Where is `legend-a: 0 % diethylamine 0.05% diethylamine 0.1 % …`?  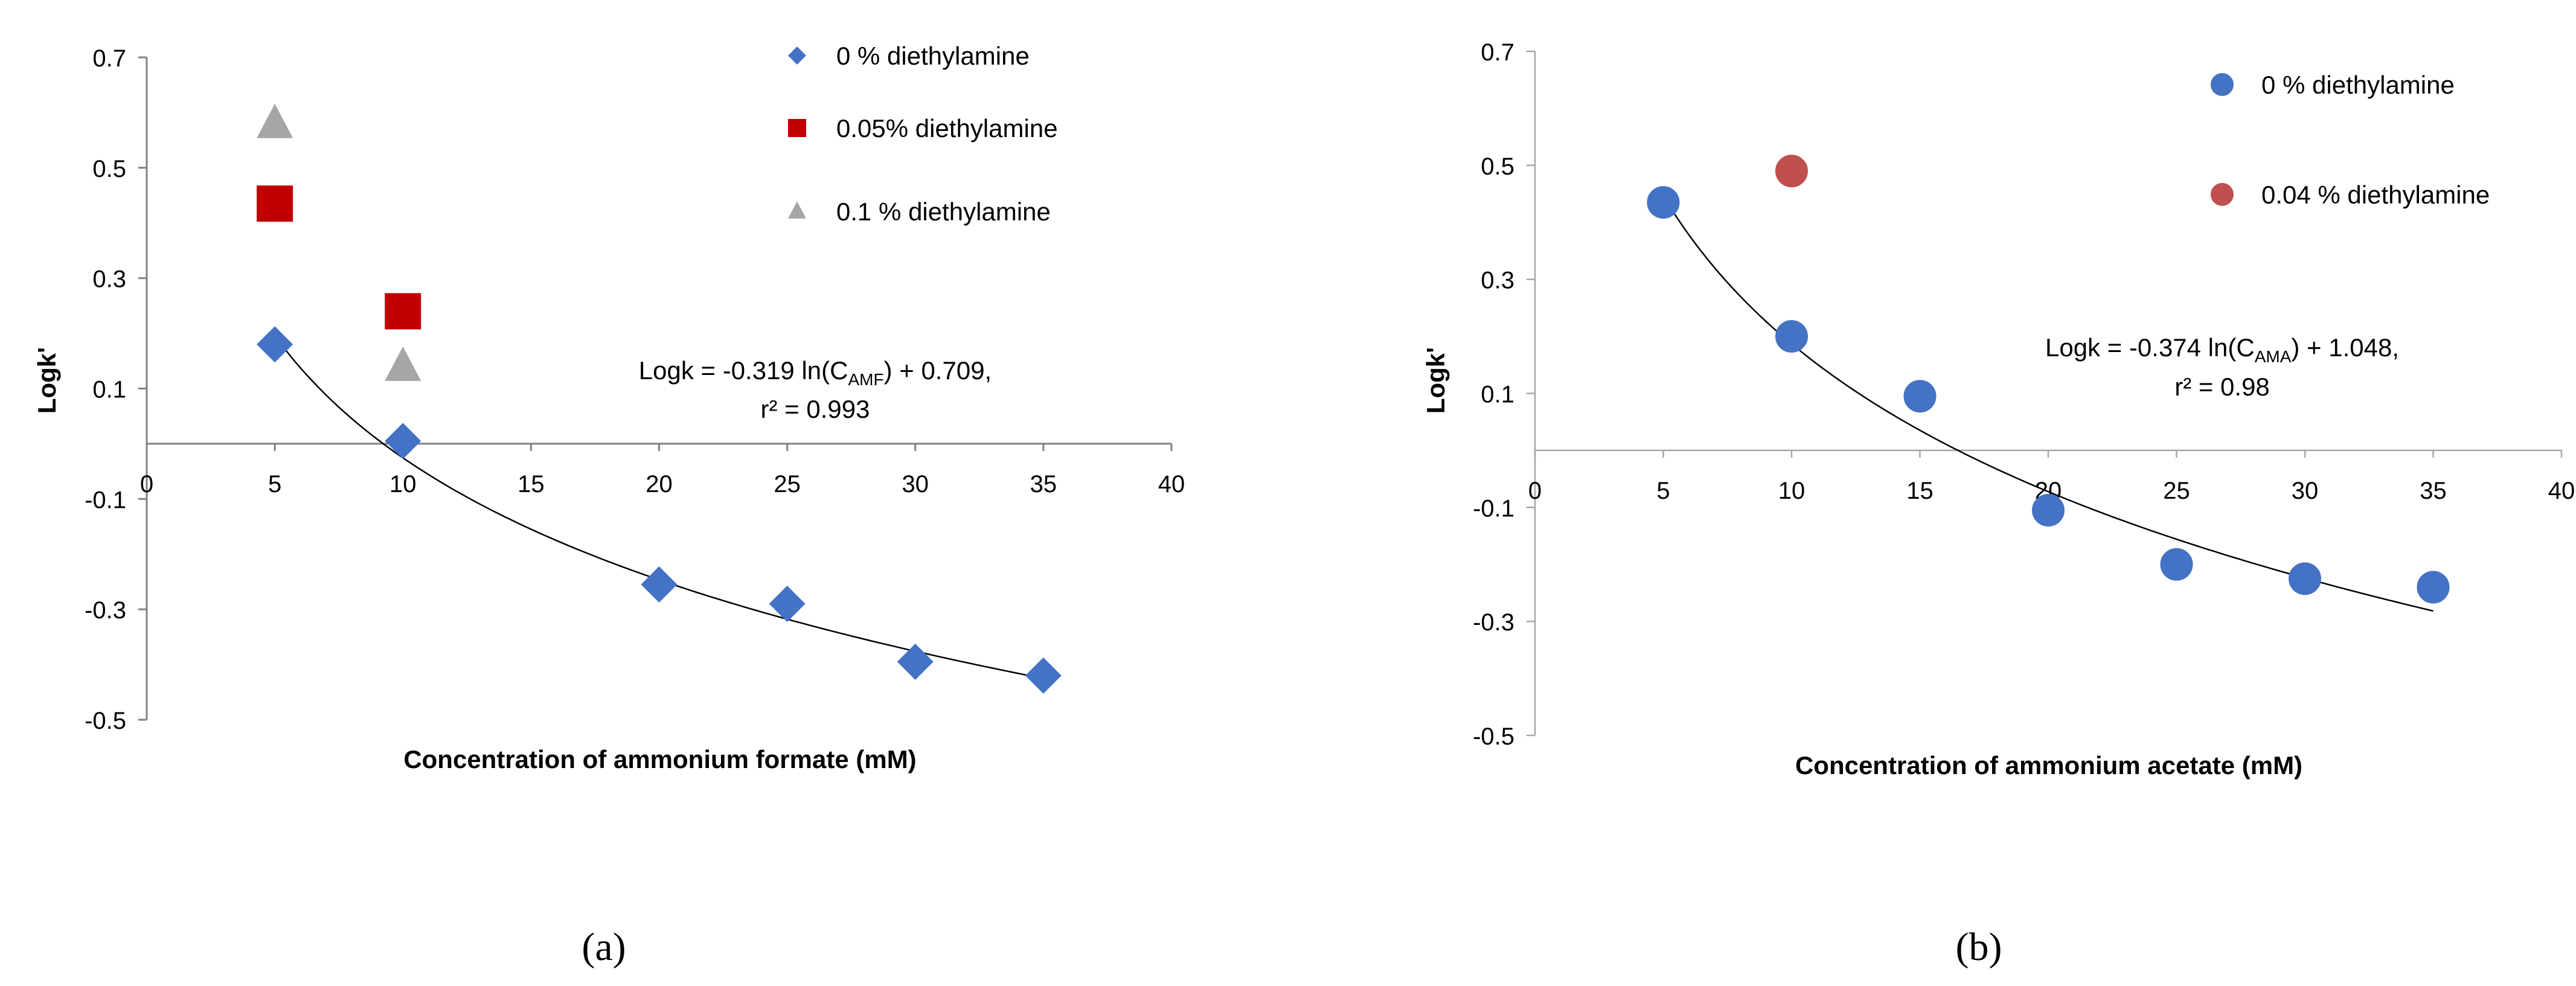 legend-a: 0 % diethylamine 0.05% diethylamine 0.1 % … is located at coordinates (923, 134).